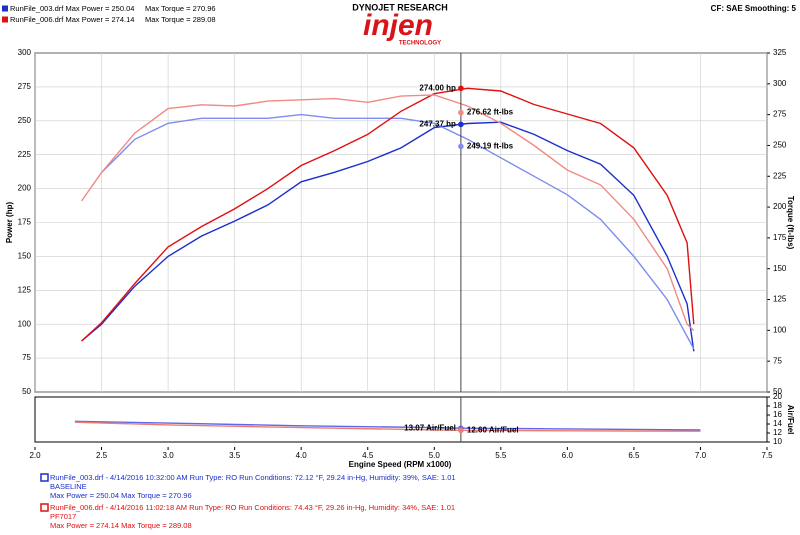  I want to click on cursor-readout: 12.60 Air/Fuel, so click(493, 429).